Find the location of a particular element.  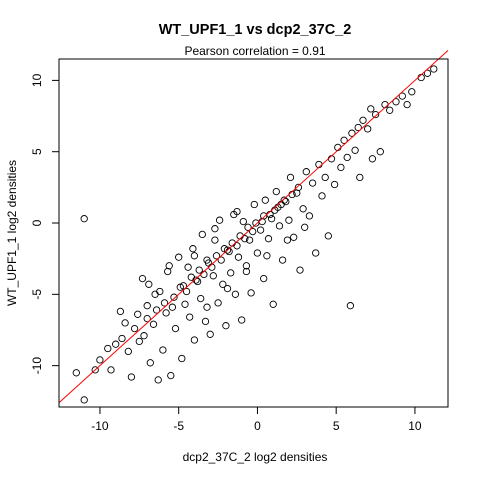

x-tick-label: -5 is located at coordinates (178, 426).